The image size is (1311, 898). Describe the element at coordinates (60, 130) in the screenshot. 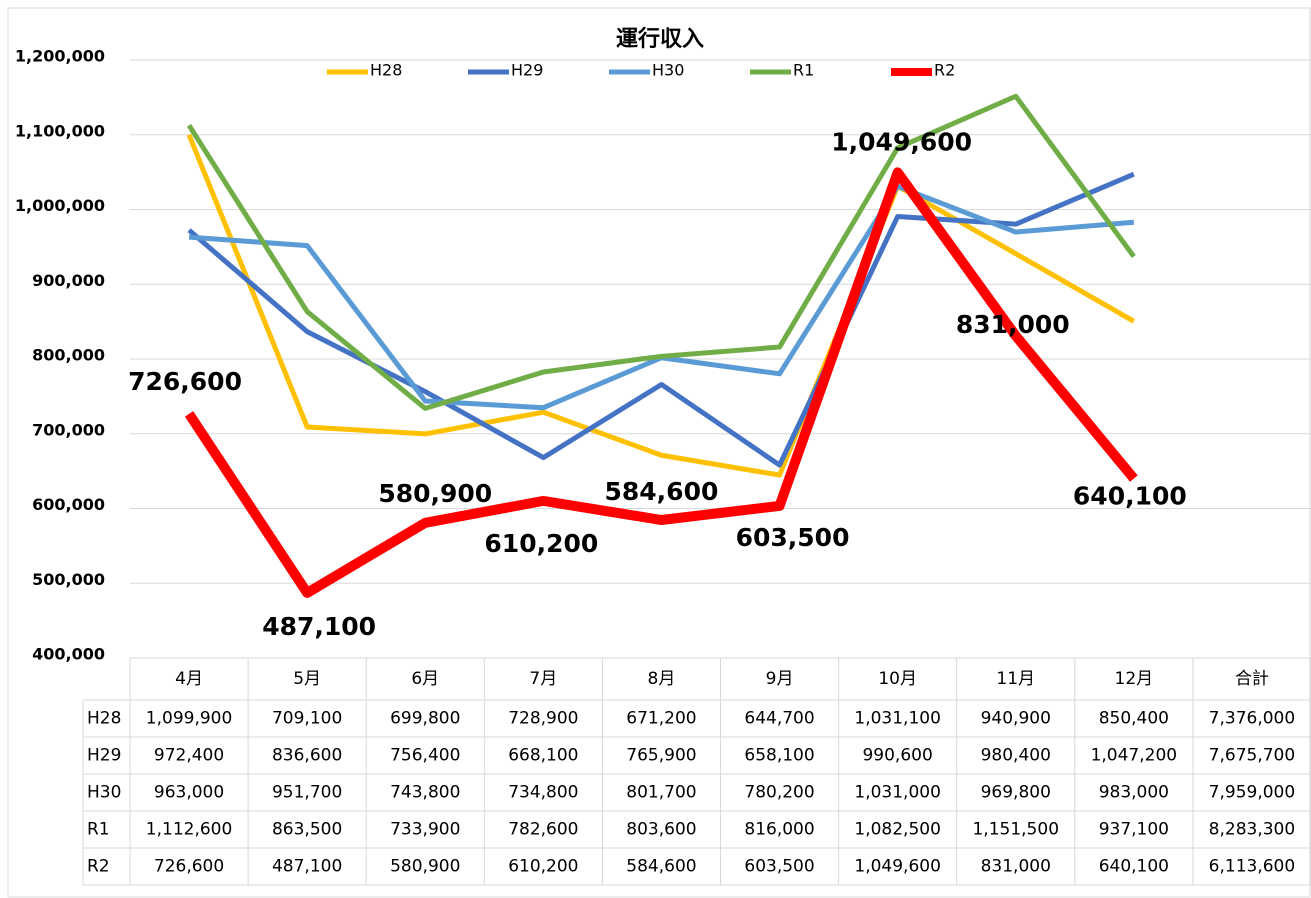

I see `y-tick-label: 1,100,000` at that location.